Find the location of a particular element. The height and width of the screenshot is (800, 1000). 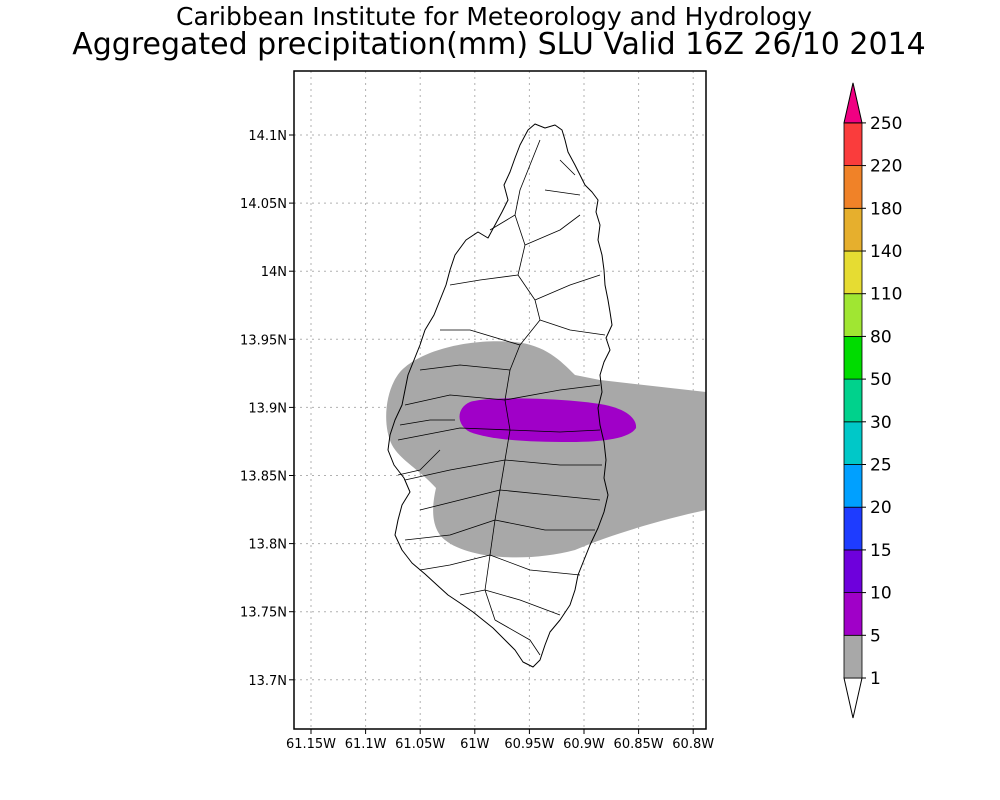

watershed-boundaries is located at coordinates (501, 397).